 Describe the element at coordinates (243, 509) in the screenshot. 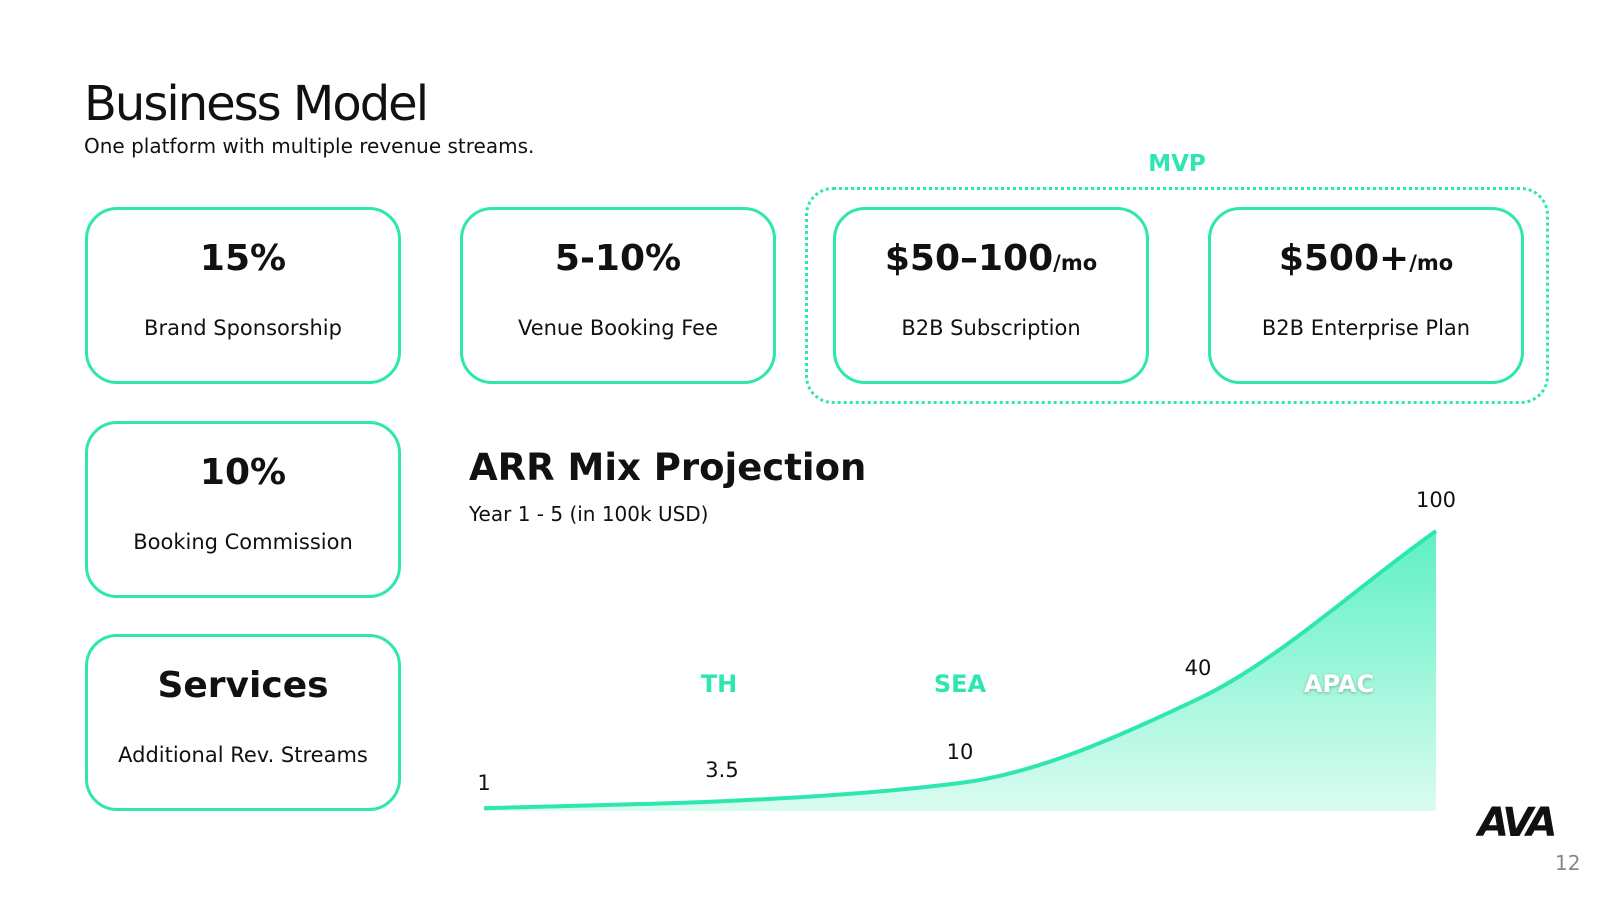

I see `card: 10% Booking Commission` at that location.